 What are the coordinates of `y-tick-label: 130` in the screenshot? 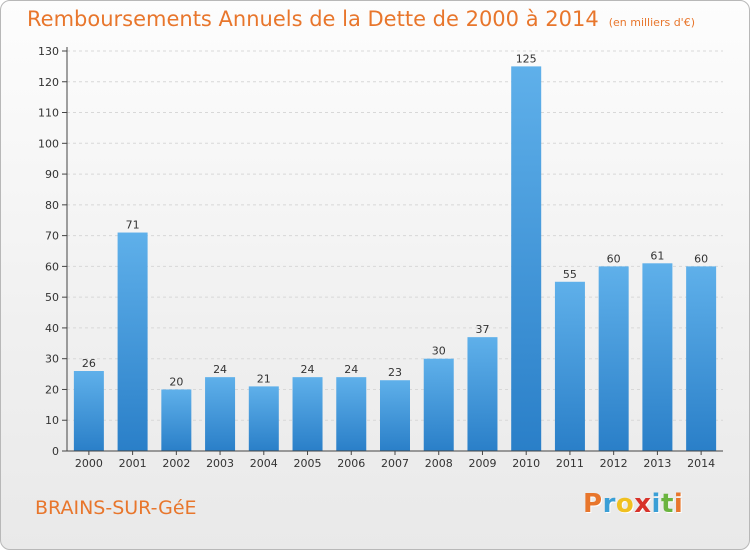 It's located at (48, 51).